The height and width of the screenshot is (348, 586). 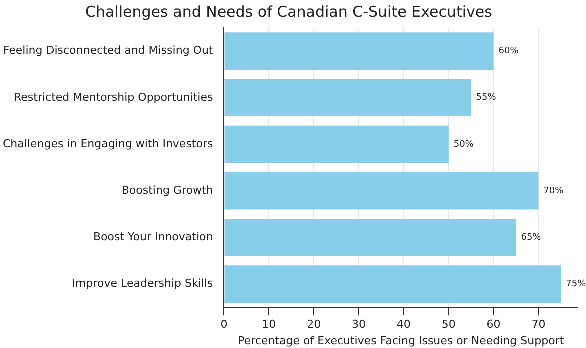 I want to click on data-label: 55%, so click(x=486, y=98).